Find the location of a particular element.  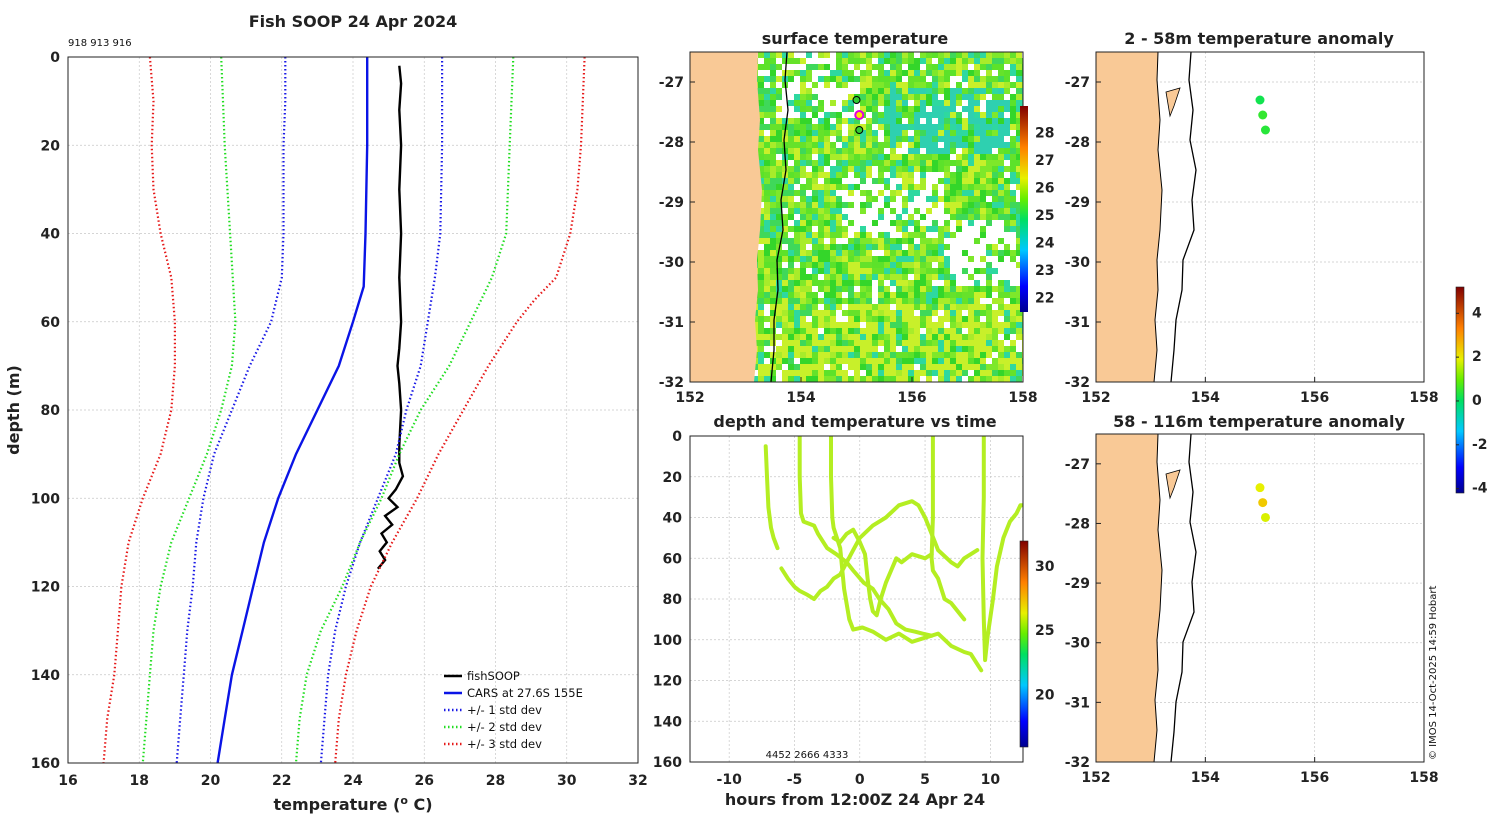

profile-ytick: 160 is located at coordinates (45, 764).